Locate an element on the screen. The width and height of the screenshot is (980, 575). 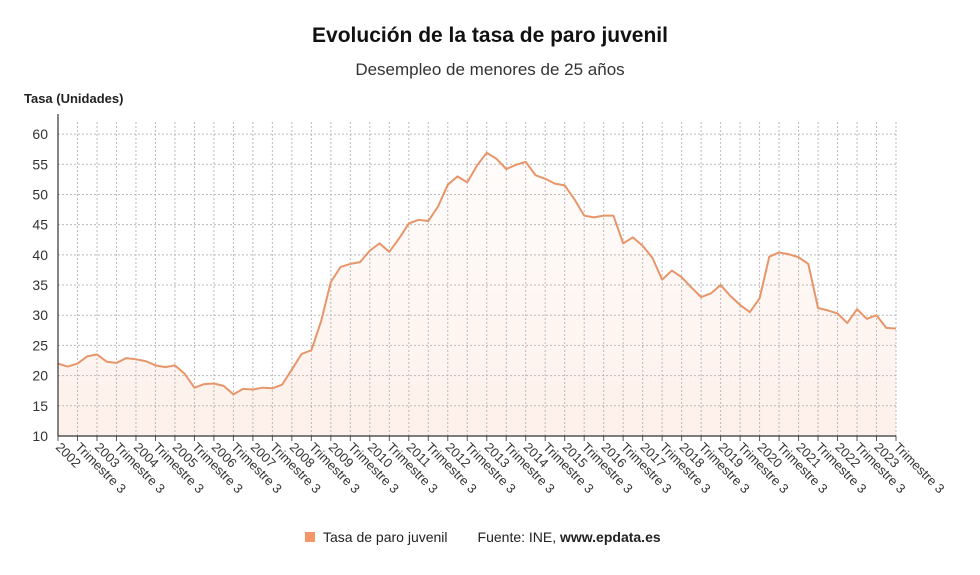
source-note: Fuente: INE, www.epdata.es is located at coordinates (569, 537).